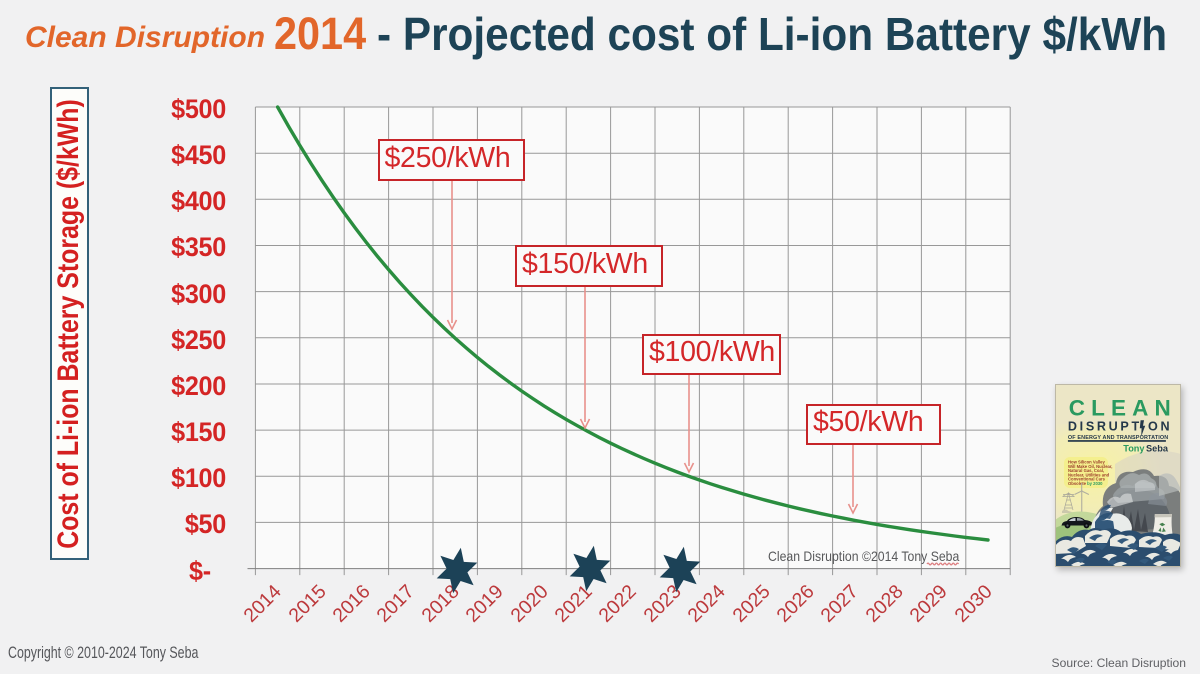 The image size is (1200, 674). What do you see at coordinates (1089, 474) in the screenshot?
I see `svg-text: Nuclear, Utilities and` at bounding box center [1089, 474].